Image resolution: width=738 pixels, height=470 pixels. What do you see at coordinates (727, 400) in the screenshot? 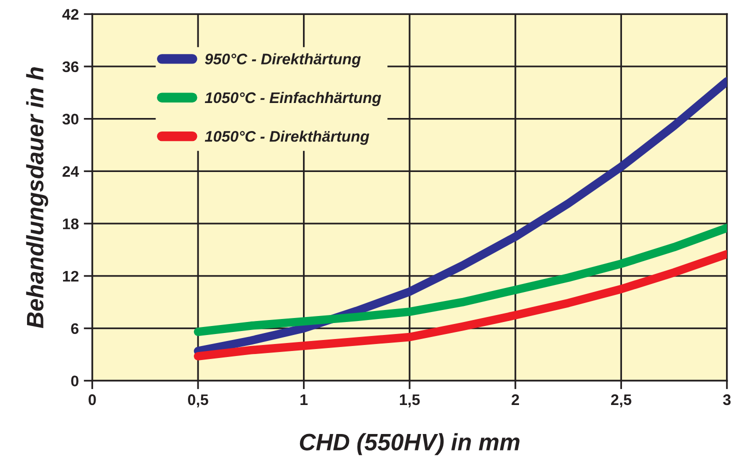
I see `x-tick-label: 3` at bounding box center [727, 400].